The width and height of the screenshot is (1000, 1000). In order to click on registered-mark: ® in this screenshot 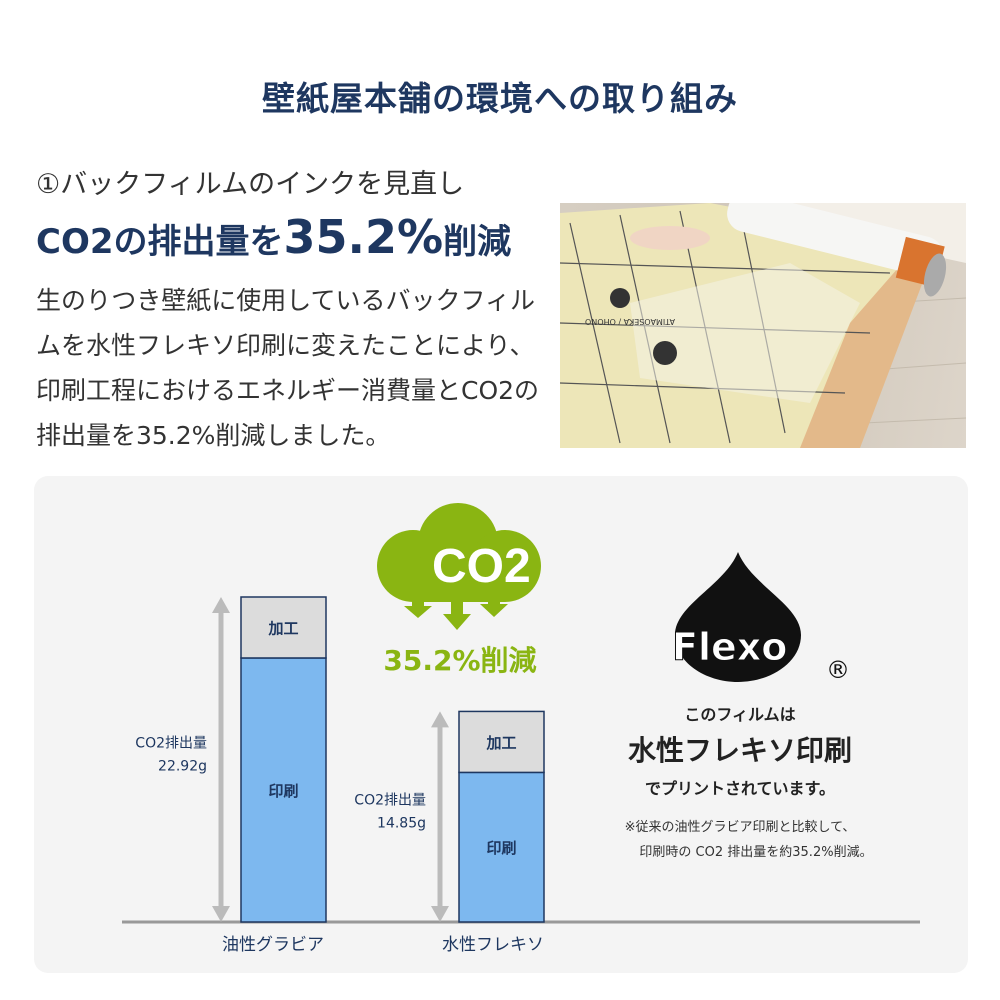, I will do `click(838, 670)`.